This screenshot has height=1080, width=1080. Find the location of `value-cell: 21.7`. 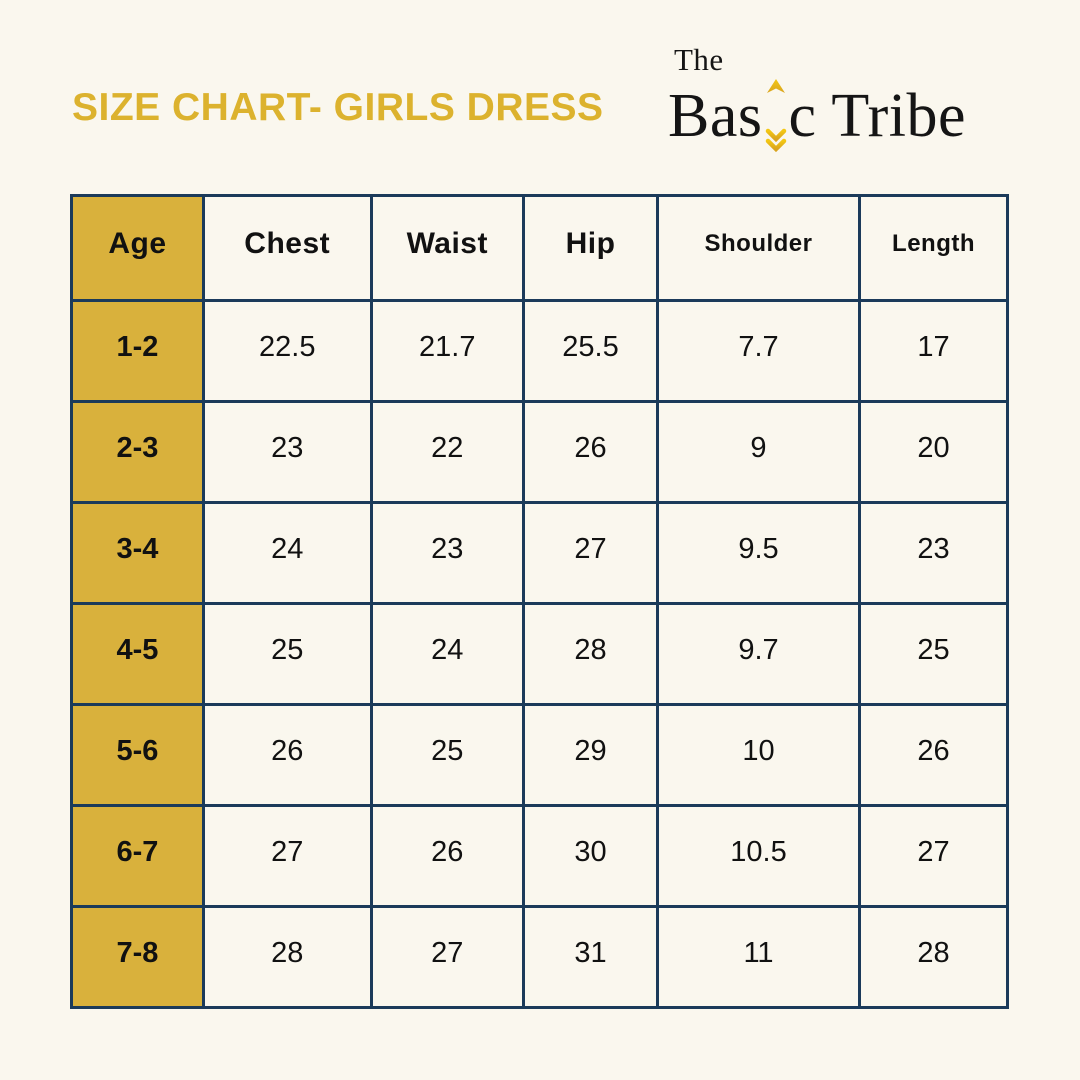

value-cell: 21.7 is located at coordinates (447, 351).